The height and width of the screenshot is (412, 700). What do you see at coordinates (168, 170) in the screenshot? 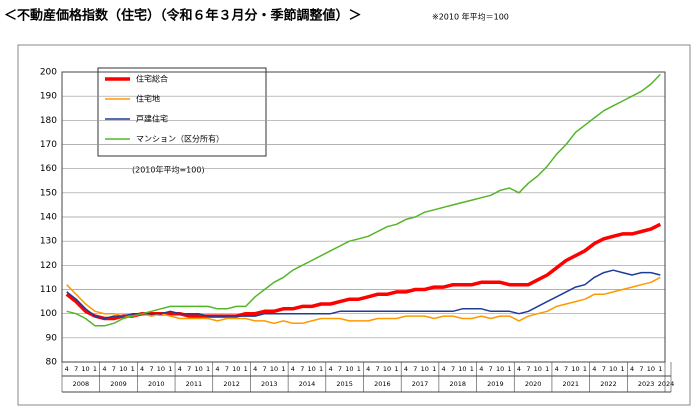
I see `annotation: (2010年平均=100)` at bounding box center [168, 170].